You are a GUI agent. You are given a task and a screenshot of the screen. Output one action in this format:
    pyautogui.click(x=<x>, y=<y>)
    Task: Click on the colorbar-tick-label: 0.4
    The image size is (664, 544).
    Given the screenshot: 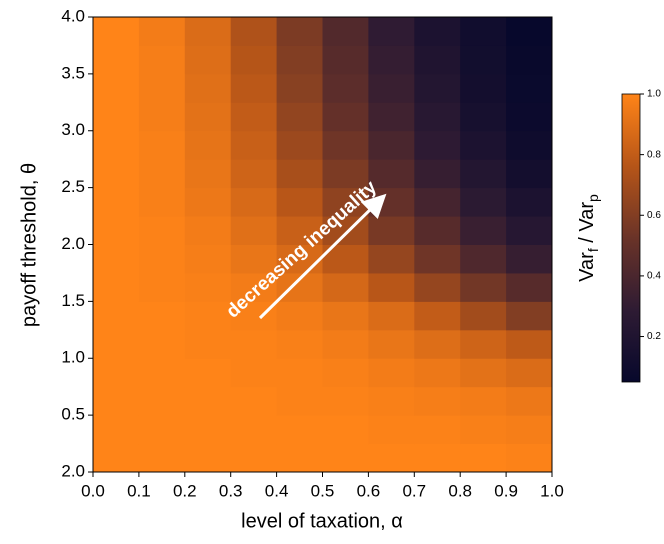 What is the action you would take?
    pyautogui.click(x=654, y=276)
    